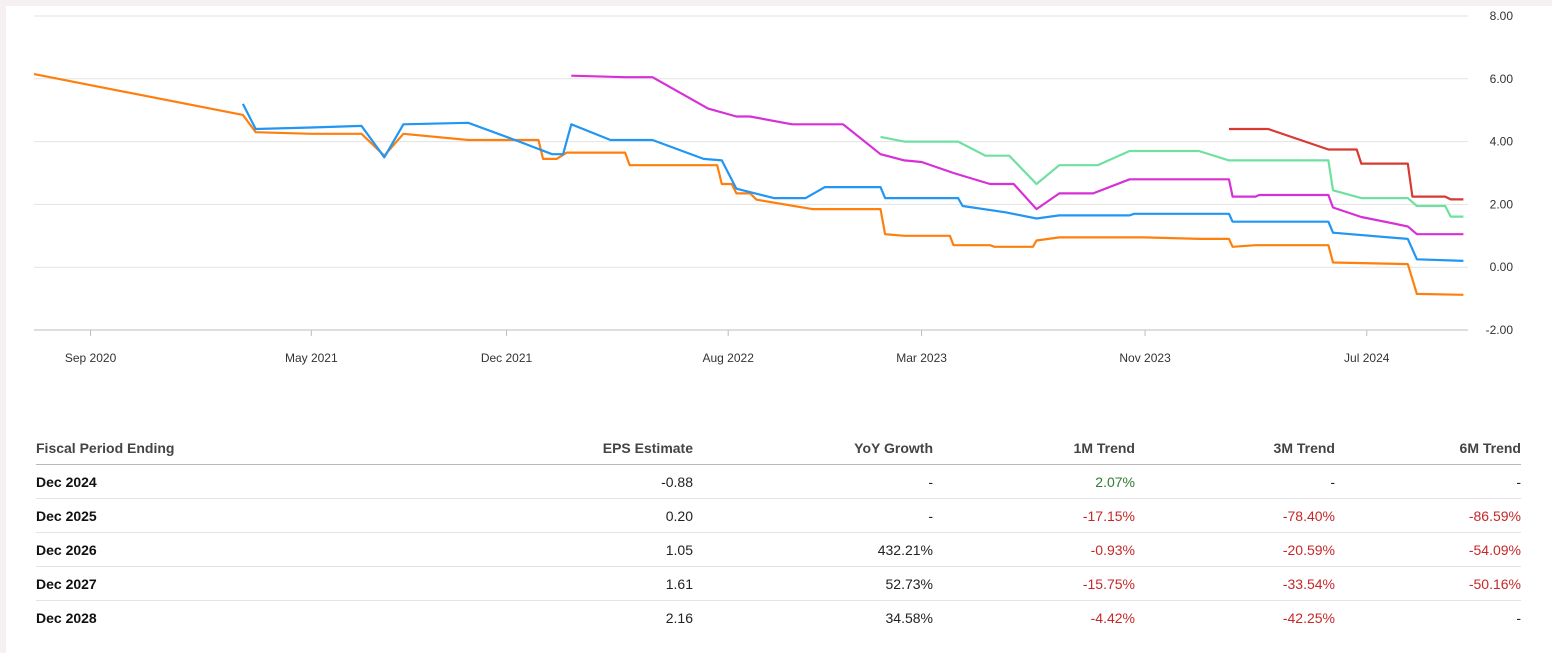 This screenshot has width=1552, height=653. Describe the element at coordinates (813, 583) in the screenshot. I see `cell-yoy: 52.73%` at that location.